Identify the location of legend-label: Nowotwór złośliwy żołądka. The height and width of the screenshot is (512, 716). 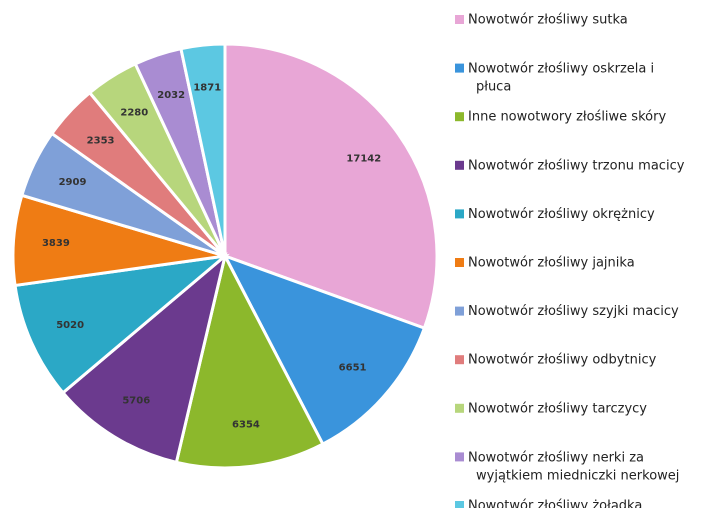
(555, 504).